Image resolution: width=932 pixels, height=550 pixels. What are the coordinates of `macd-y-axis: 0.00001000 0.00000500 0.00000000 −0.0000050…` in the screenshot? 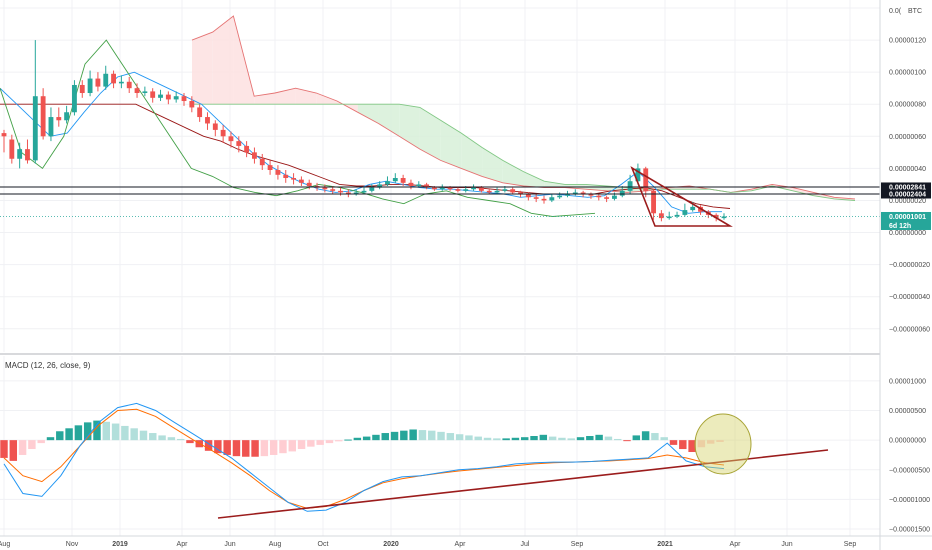 It's located at (909, 455).